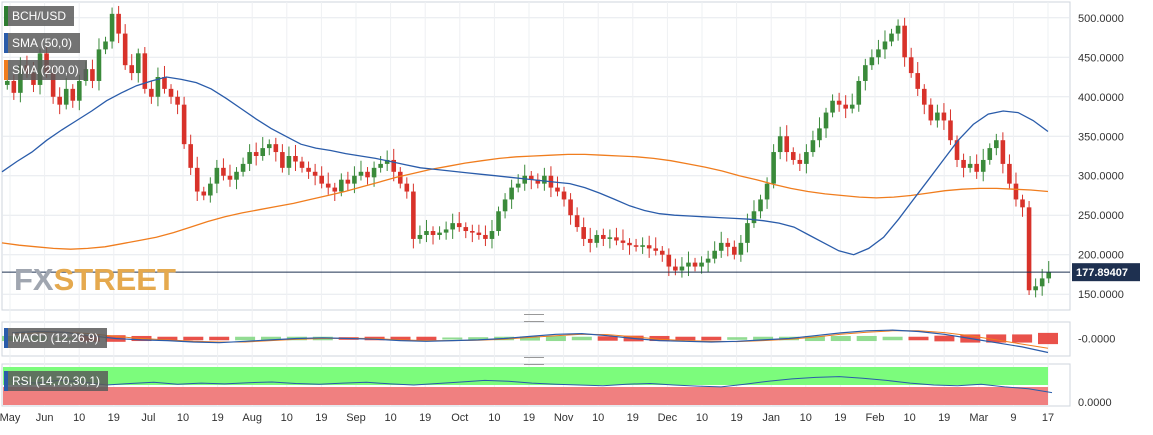  What do you see at coordinates (356, 418) in the screenshot?
I see `x-tick-label: Sep` at bounding box center [356, 418].